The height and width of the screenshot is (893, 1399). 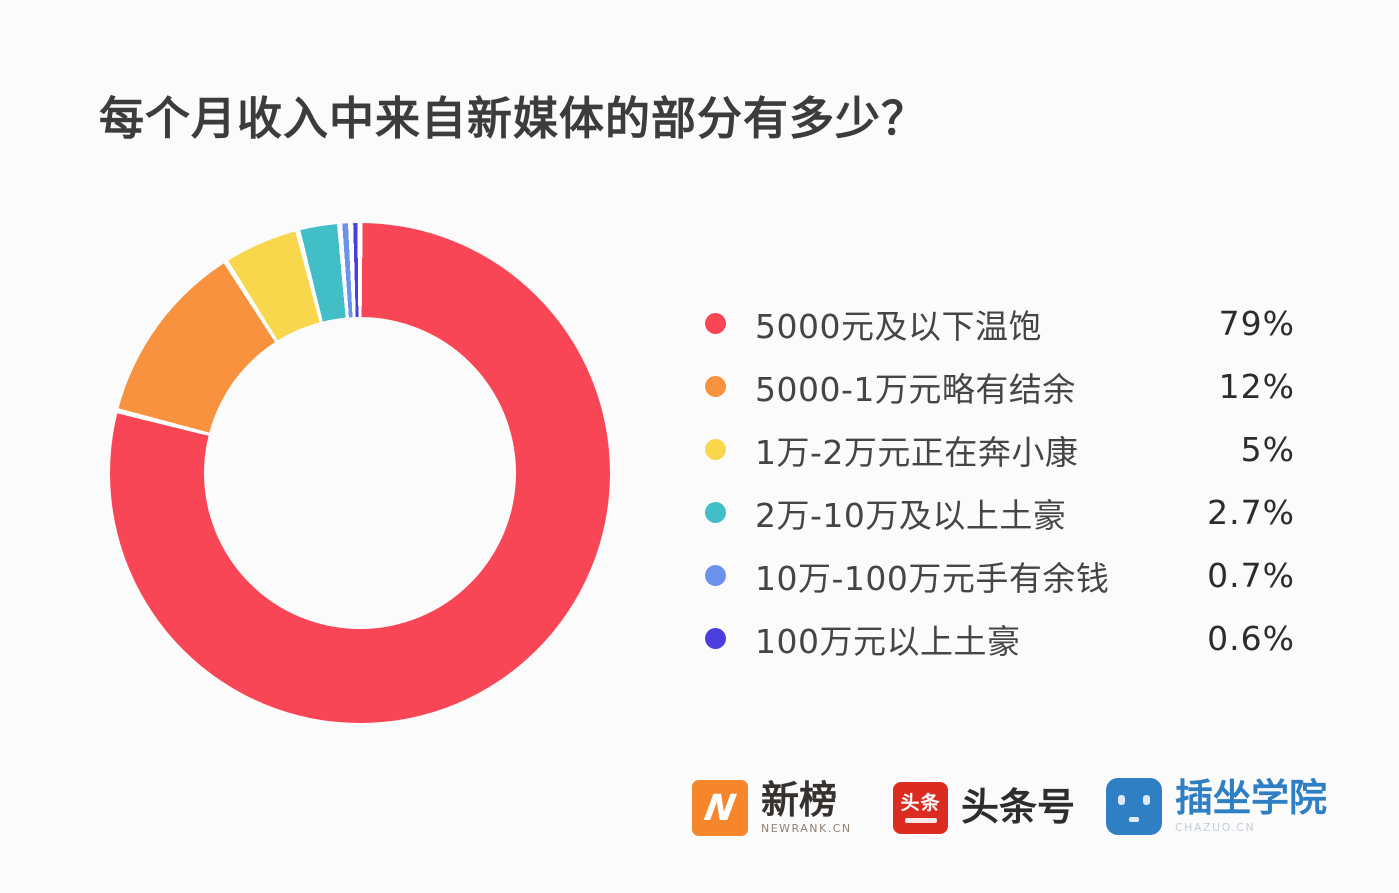 What do you see at coordinates (932, 578) in the screenshot?
I see `legend-label: 10万-100万元手有余钱` at bounding box center [932, 578].